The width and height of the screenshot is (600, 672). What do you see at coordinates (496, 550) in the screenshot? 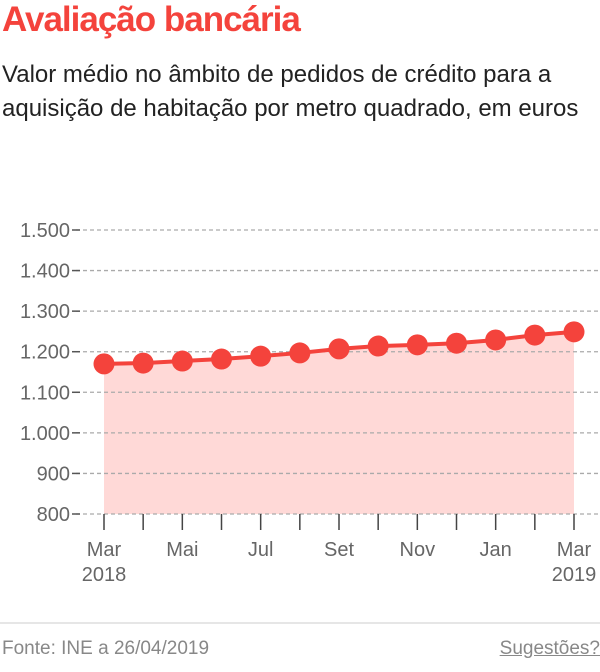
I see `x-tick-label: Jan` at bounding box center [496, 550].